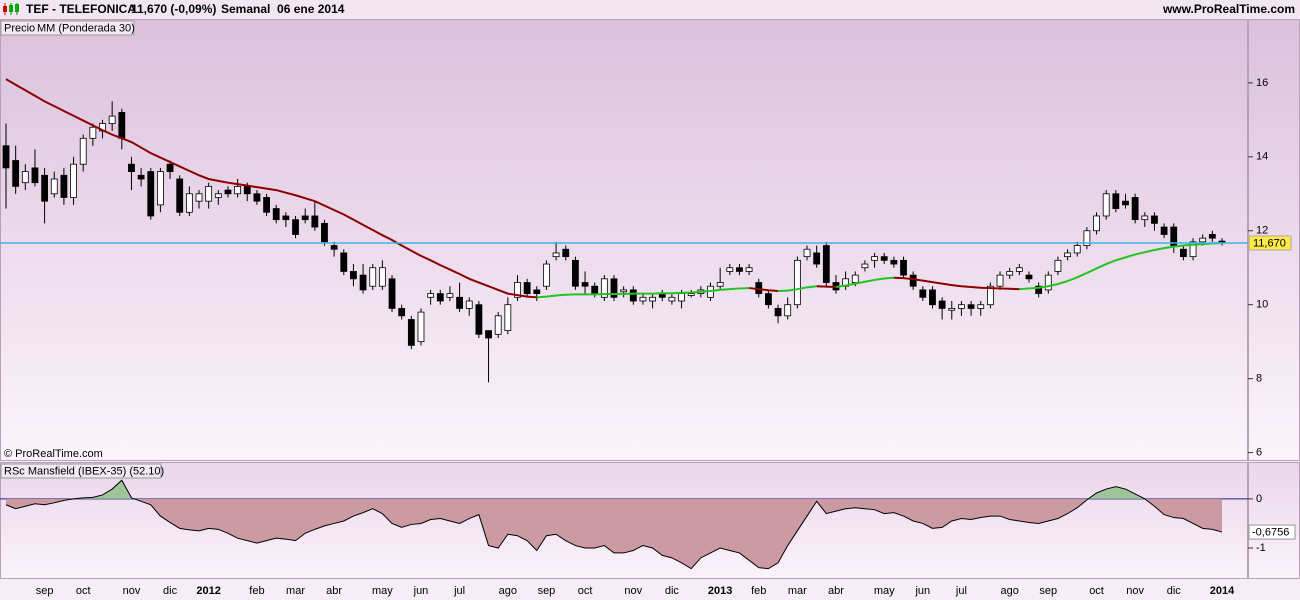  What do you see at coordinates (650, 9) in the screenshot?
I see `header-bar` at bounding box center [650, 9].